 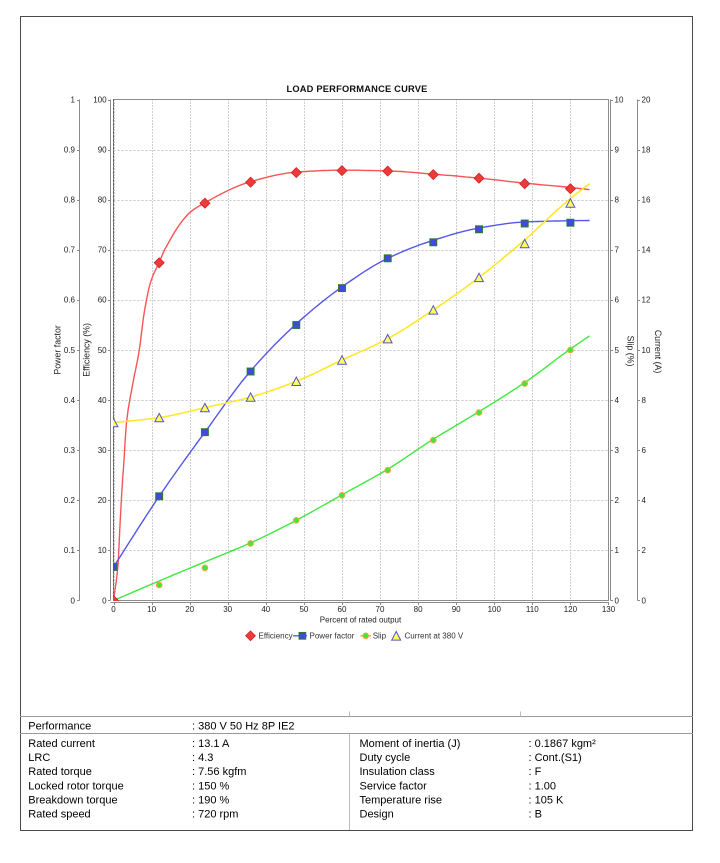 What do you see at coordinates (380, 636) in the screenshot?
I see `svg-text: Slip` at bounding box center [380, 636].